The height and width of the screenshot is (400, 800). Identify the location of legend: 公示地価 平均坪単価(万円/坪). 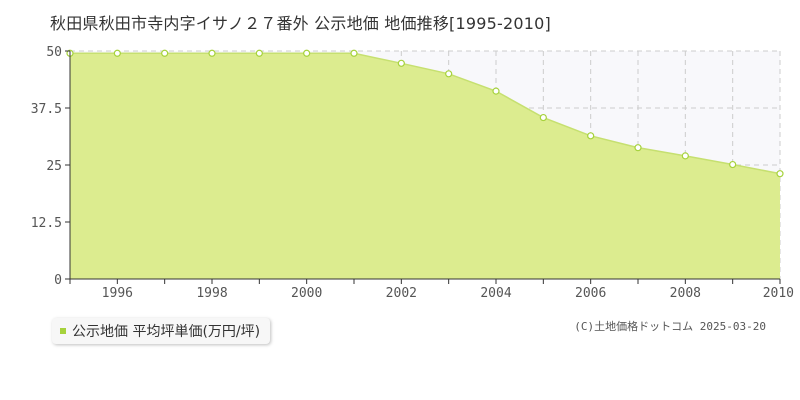
(161, 331).